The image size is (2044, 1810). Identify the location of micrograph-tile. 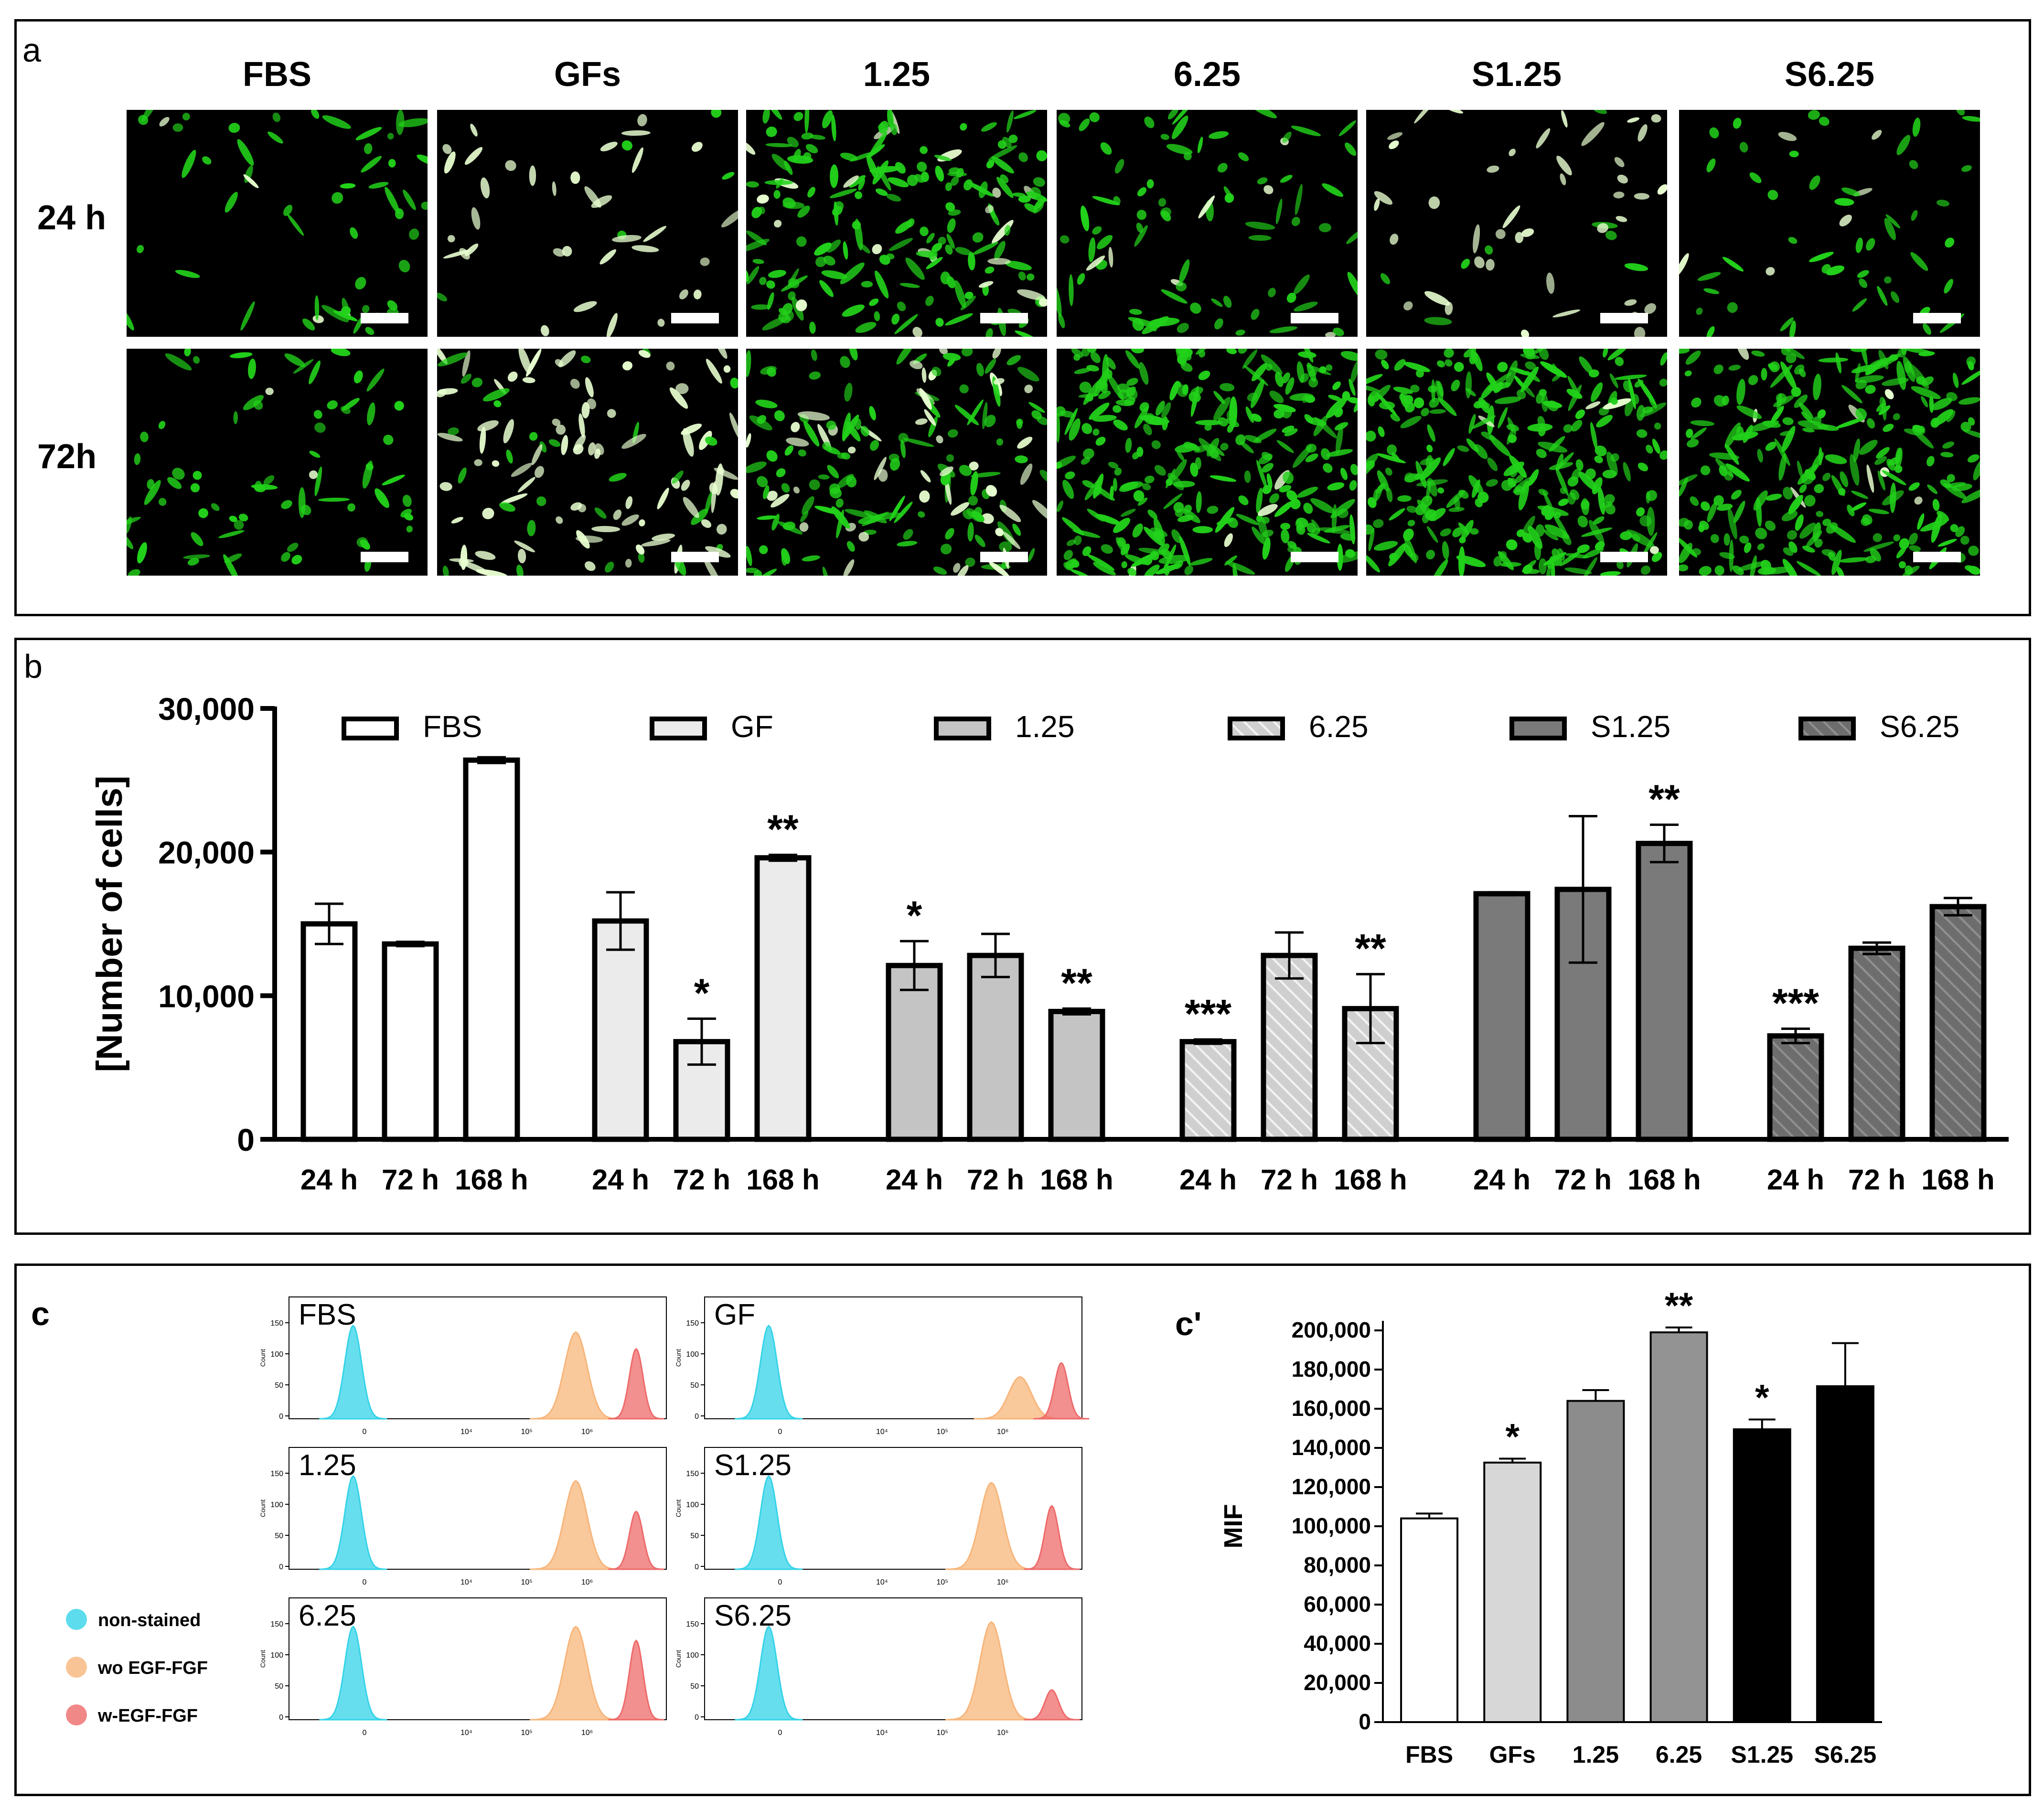
(277, 223).